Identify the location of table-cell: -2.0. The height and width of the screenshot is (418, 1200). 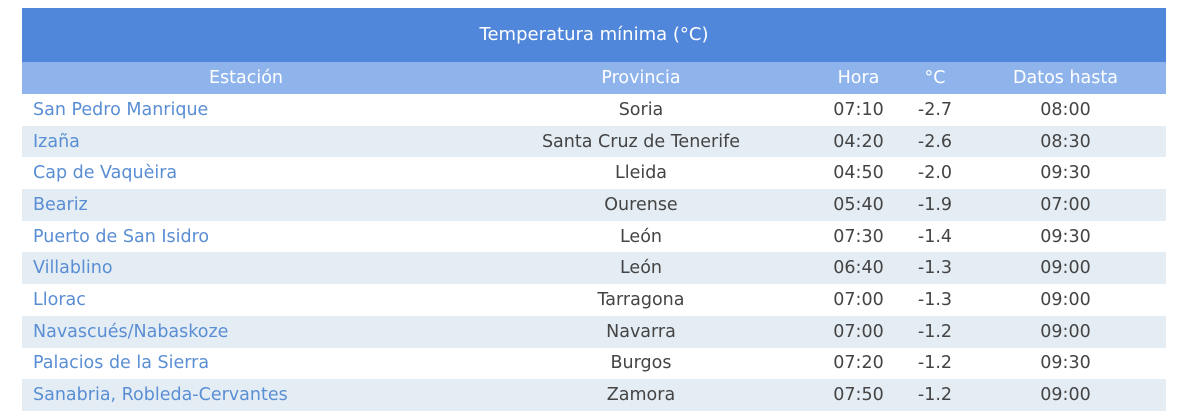
(935, 173).